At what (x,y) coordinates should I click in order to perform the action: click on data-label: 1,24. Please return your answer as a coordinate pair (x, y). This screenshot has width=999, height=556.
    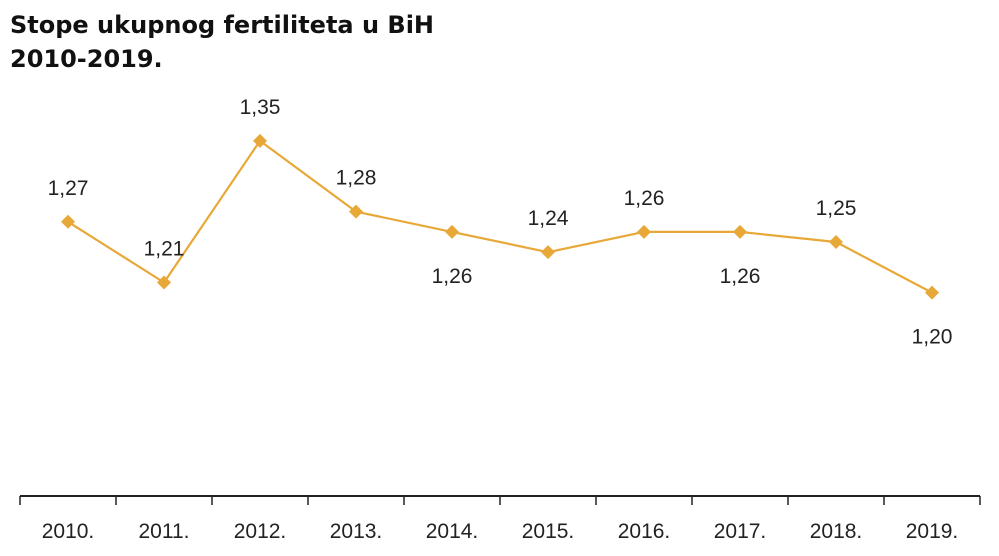
    Looking at the image, I should click on (548, 218).